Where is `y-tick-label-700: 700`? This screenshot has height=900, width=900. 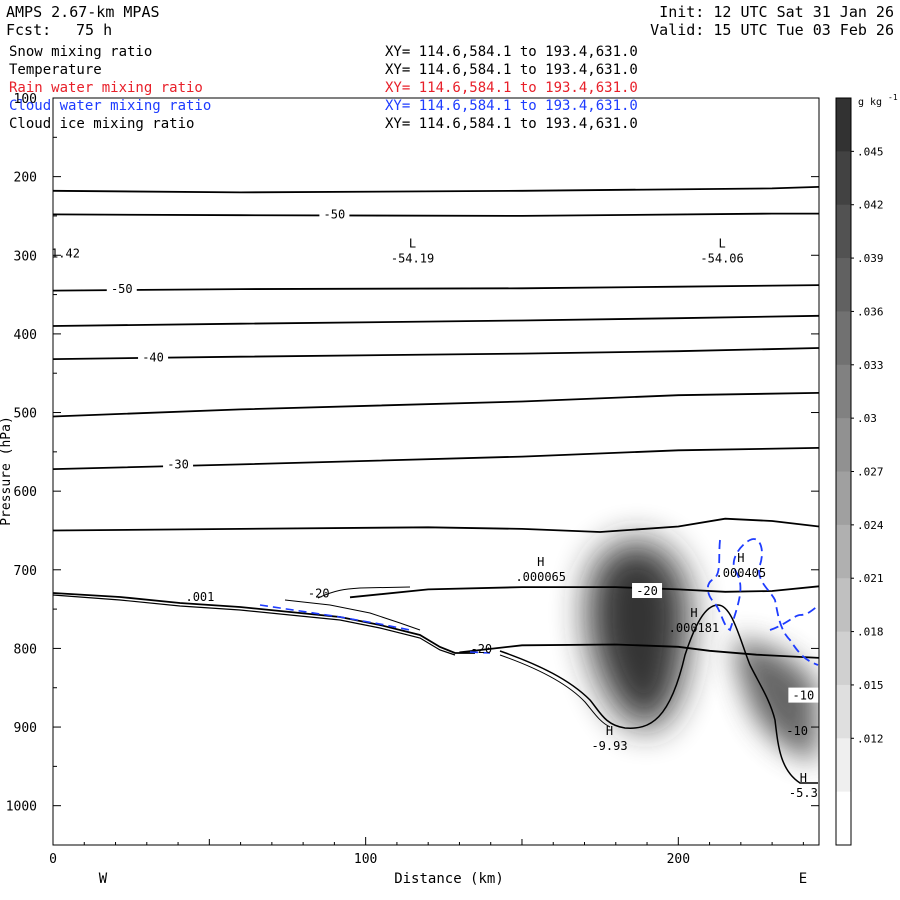
y-tick-label-700: 700 is located at coordinates (25, 571).